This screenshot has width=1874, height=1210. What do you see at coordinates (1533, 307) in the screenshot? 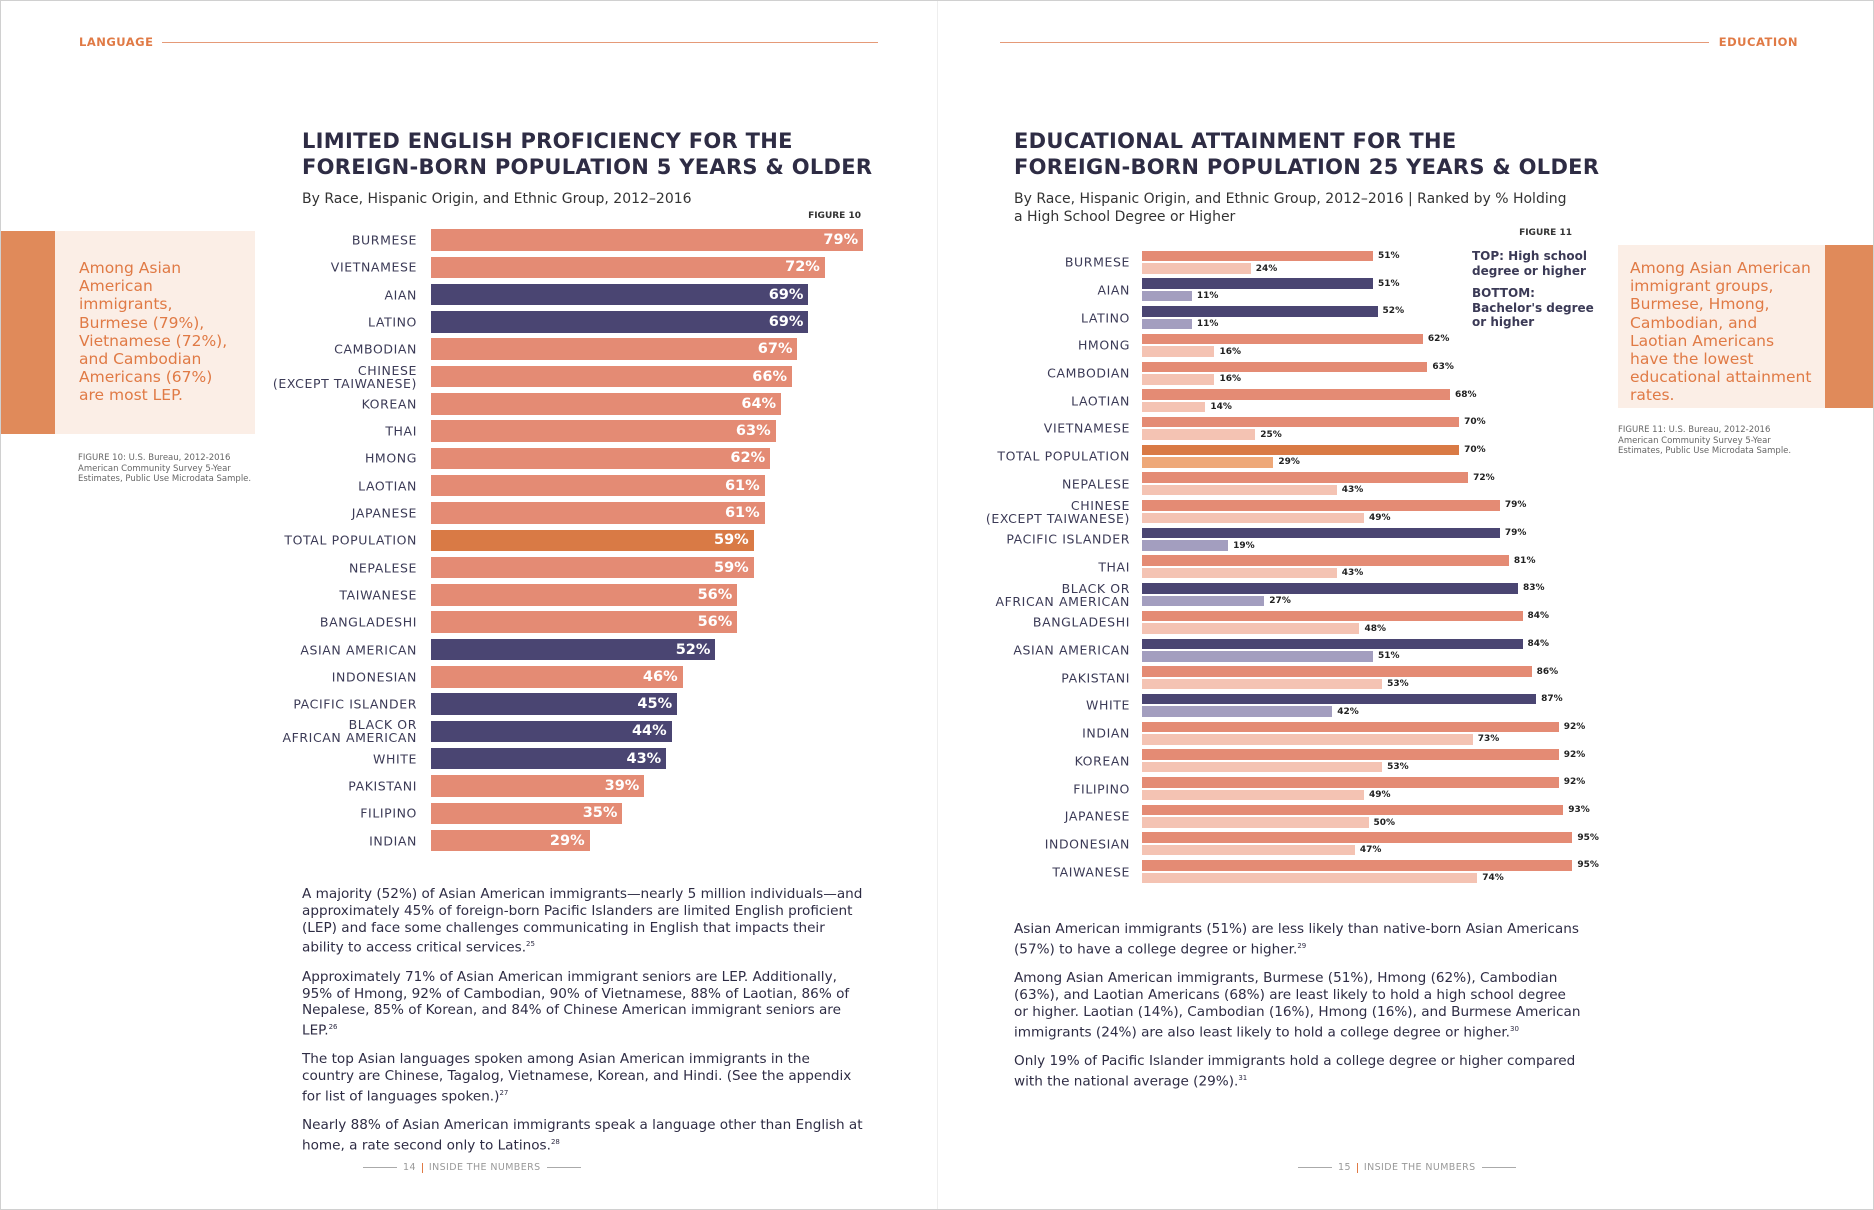
I see `legend-entry: BOTTOM: Bachelor's degree or higher` at bounding box center [1533, 307].